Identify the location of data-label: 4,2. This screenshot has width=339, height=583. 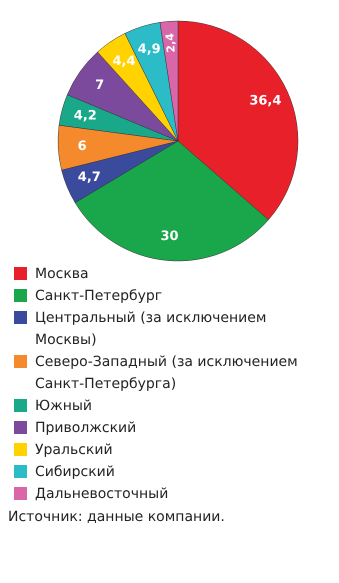
(85, 116).